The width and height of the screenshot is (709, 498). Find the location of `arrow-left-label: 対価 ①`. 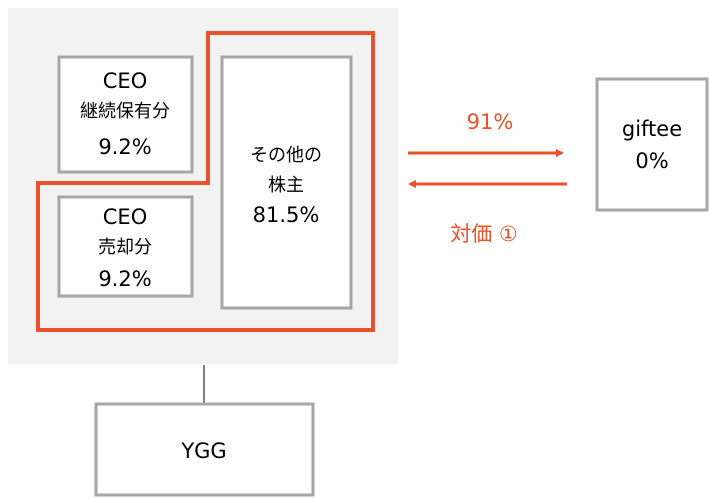

arrow-left-label: 対価 ① is located at coordinates (484, 234).